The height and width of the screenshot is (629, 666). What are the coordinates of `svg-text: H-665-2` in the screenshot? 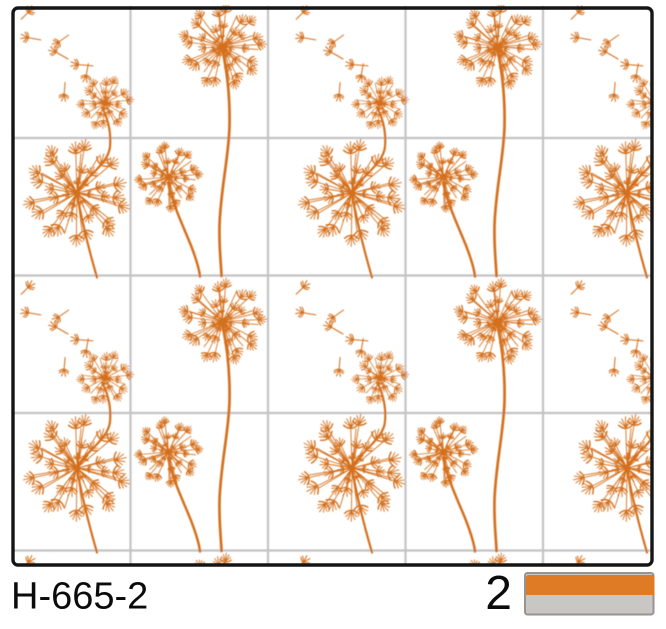 It's located at (79, 597).